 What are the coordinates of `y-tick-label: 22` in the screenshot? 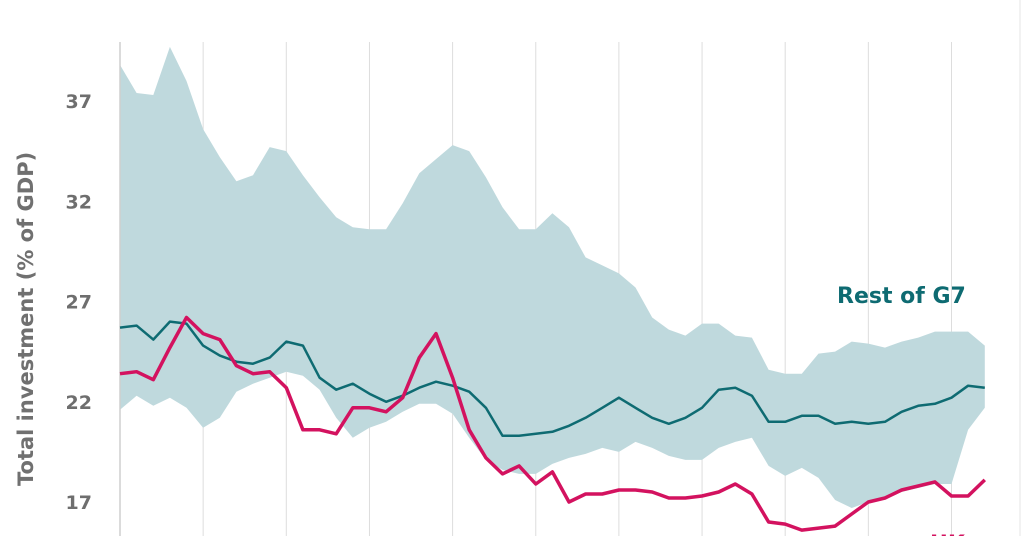 It's located at (79, 403).